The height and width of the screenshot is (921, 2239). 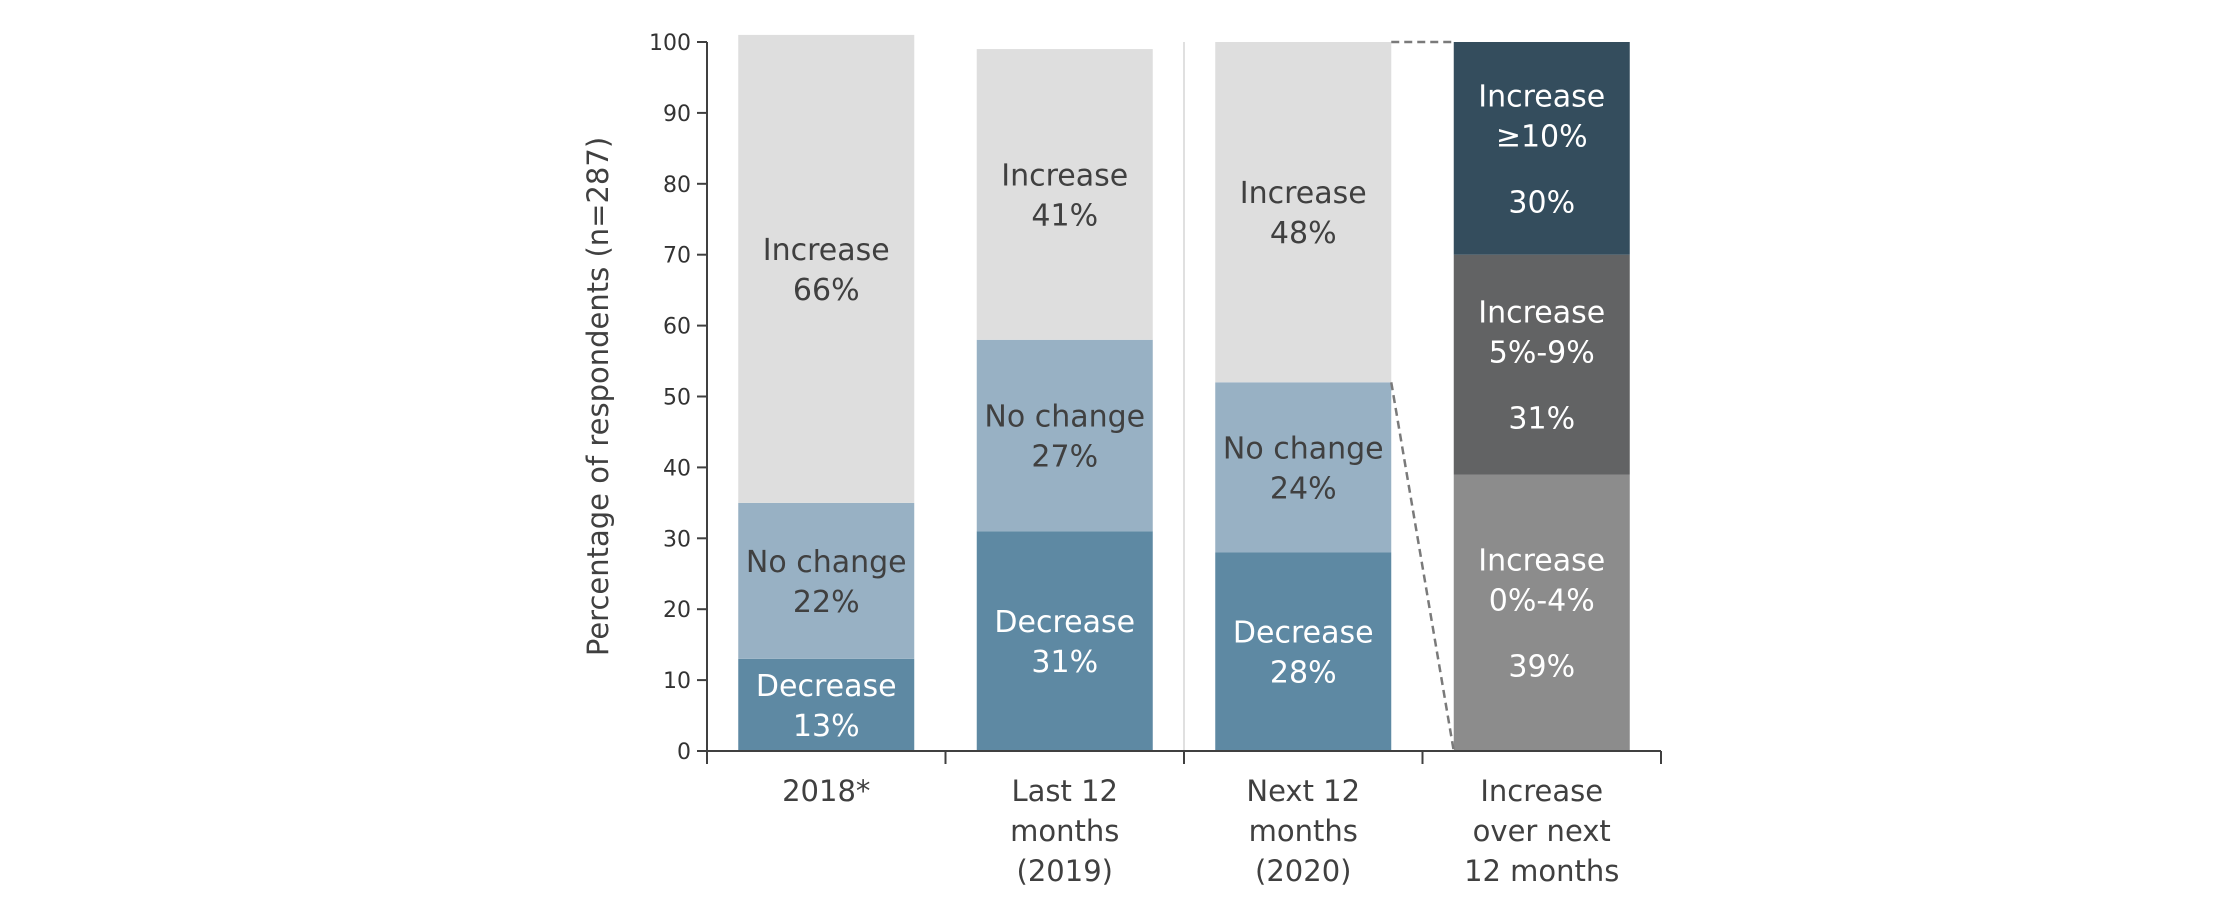 What do you see at coordinates (1541, 202) in the screenshot?
I see `bar-label-4-3-3: 30%` at bounding box center [1541, 202].